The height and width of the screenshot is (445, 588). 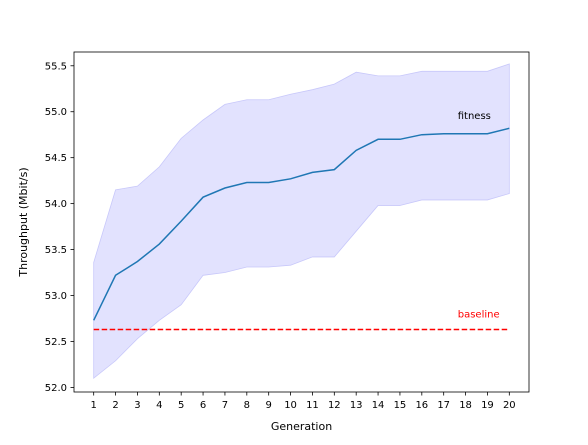 I want to click on y-tick-label: 52.0, so click(x=56, y=388).